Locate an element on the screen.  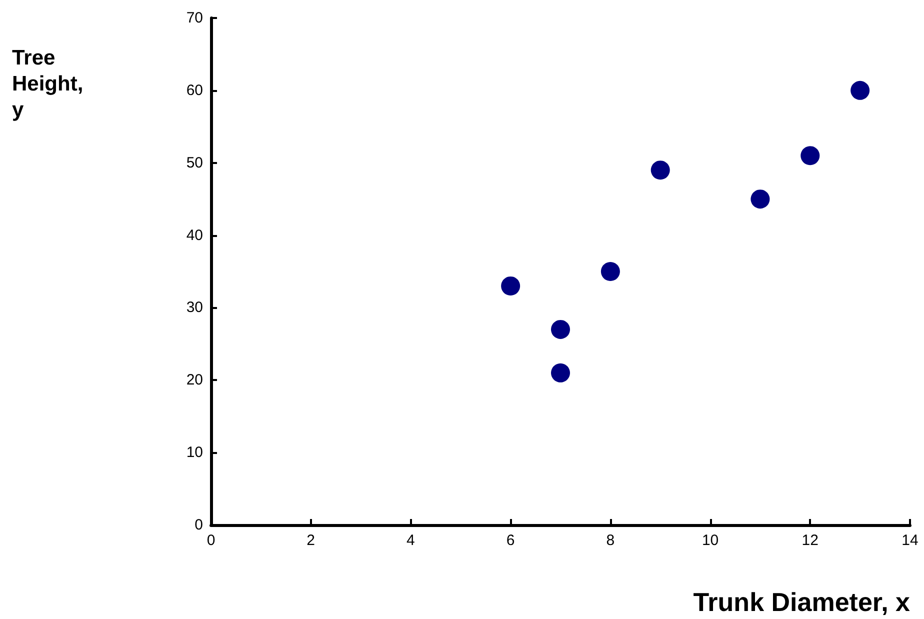
y-tick-label: 50 is located at coordinates (194, 163).